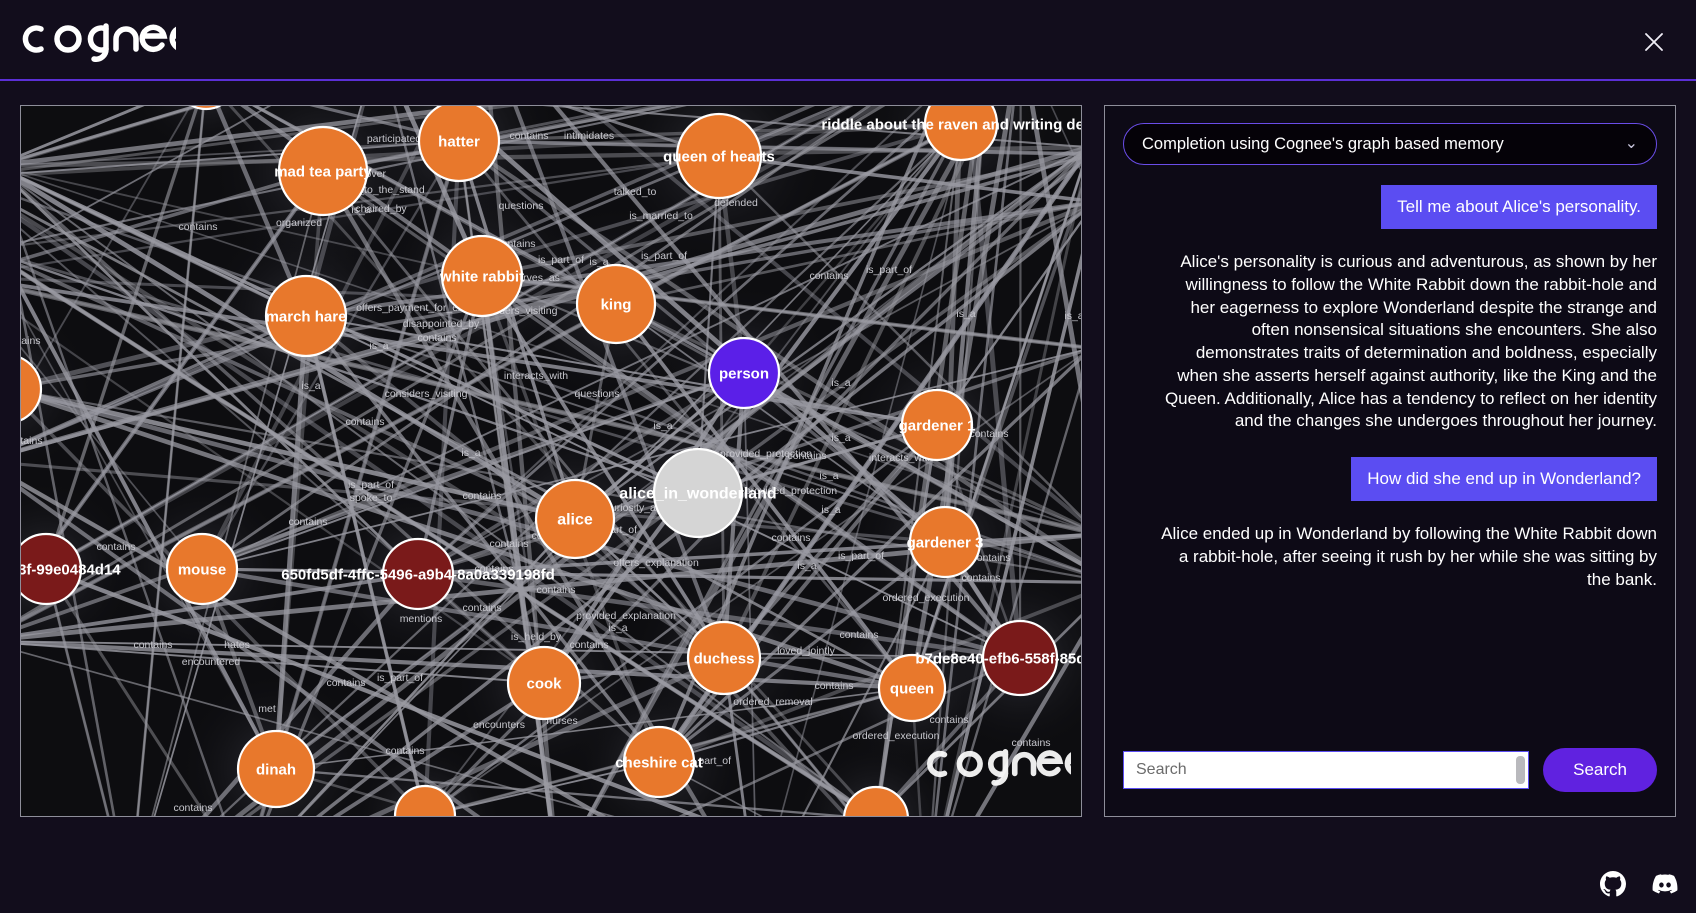 The image size is (1696, 913). What do you see at coordinates (536, 278) in the screenshot?
I see `edge-label: serves_as` at bounding box center [536, 278].